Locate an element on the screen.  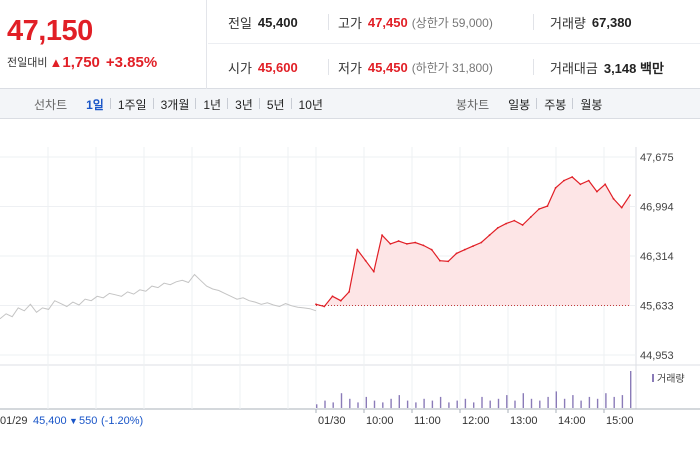
high-cell: 고가 47,450 (상한가 59,000) is located at coordinates (415, 22).